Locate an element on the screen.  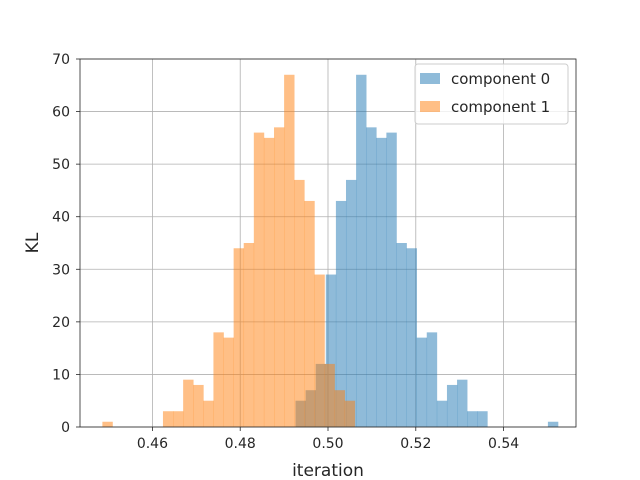
legend-frame is located at coordinates (491, 94).